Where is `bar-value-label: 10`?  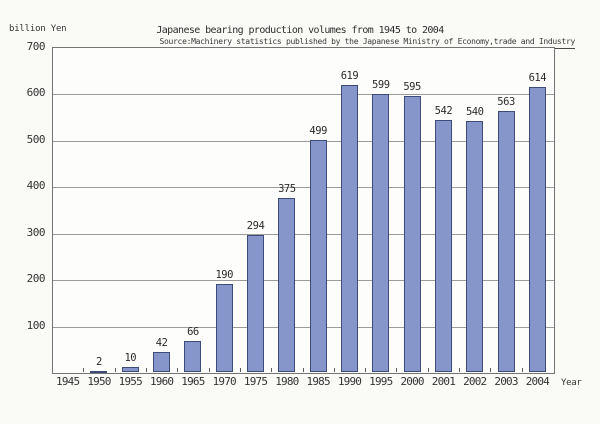
bar-value-label: 10 is located at coordinates (130, 358).